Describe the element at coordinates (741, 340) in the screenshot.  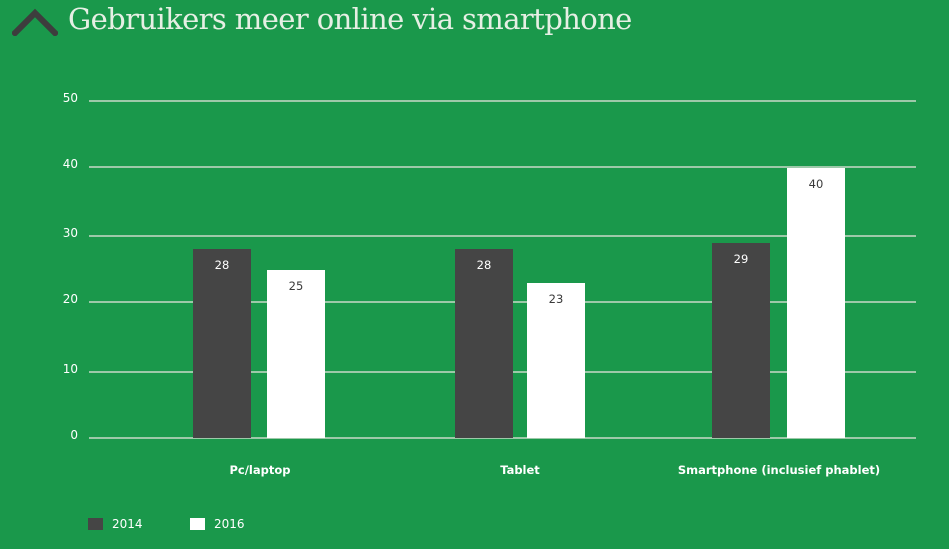
I see `bar-2014: 29` at that location.